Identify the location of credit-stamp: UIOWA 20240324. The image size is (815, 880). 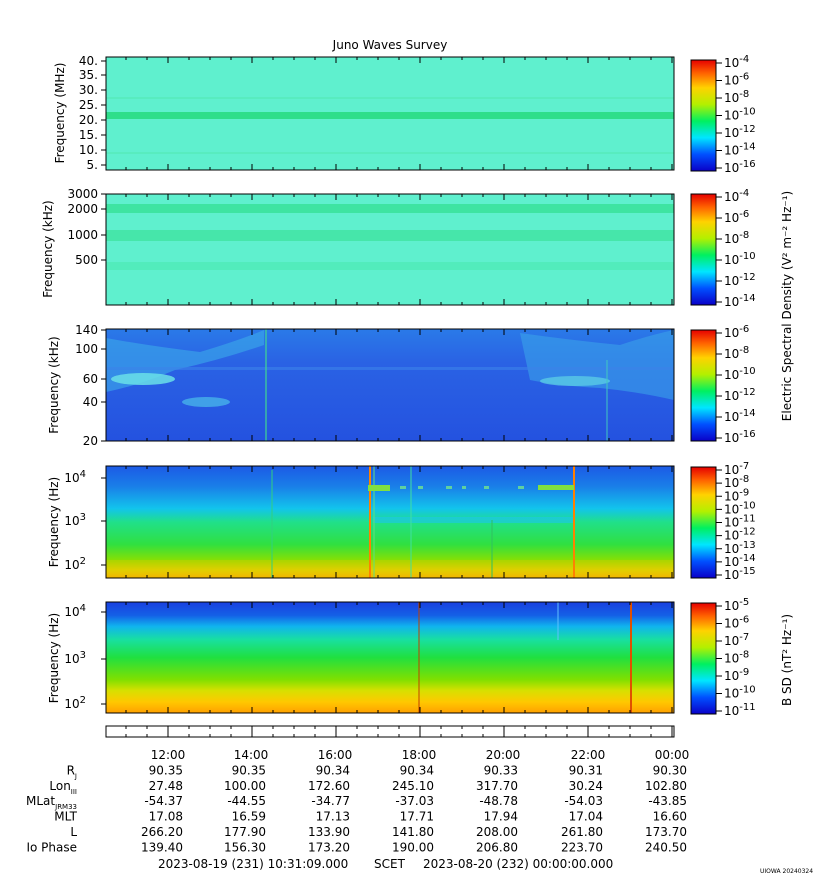
(786, 871).